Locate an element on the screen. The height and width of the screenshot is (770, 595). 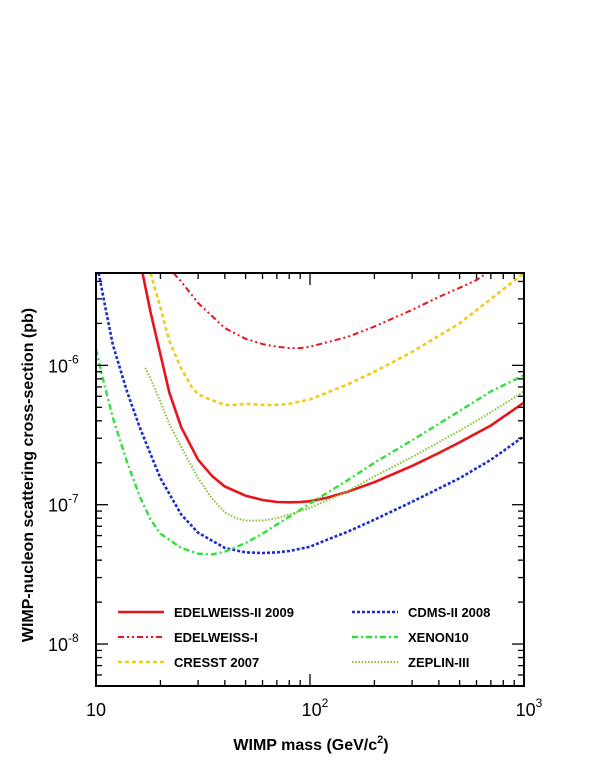
legend-label: EDELWEISS-II 2009 is located at coordinates (234, 612).